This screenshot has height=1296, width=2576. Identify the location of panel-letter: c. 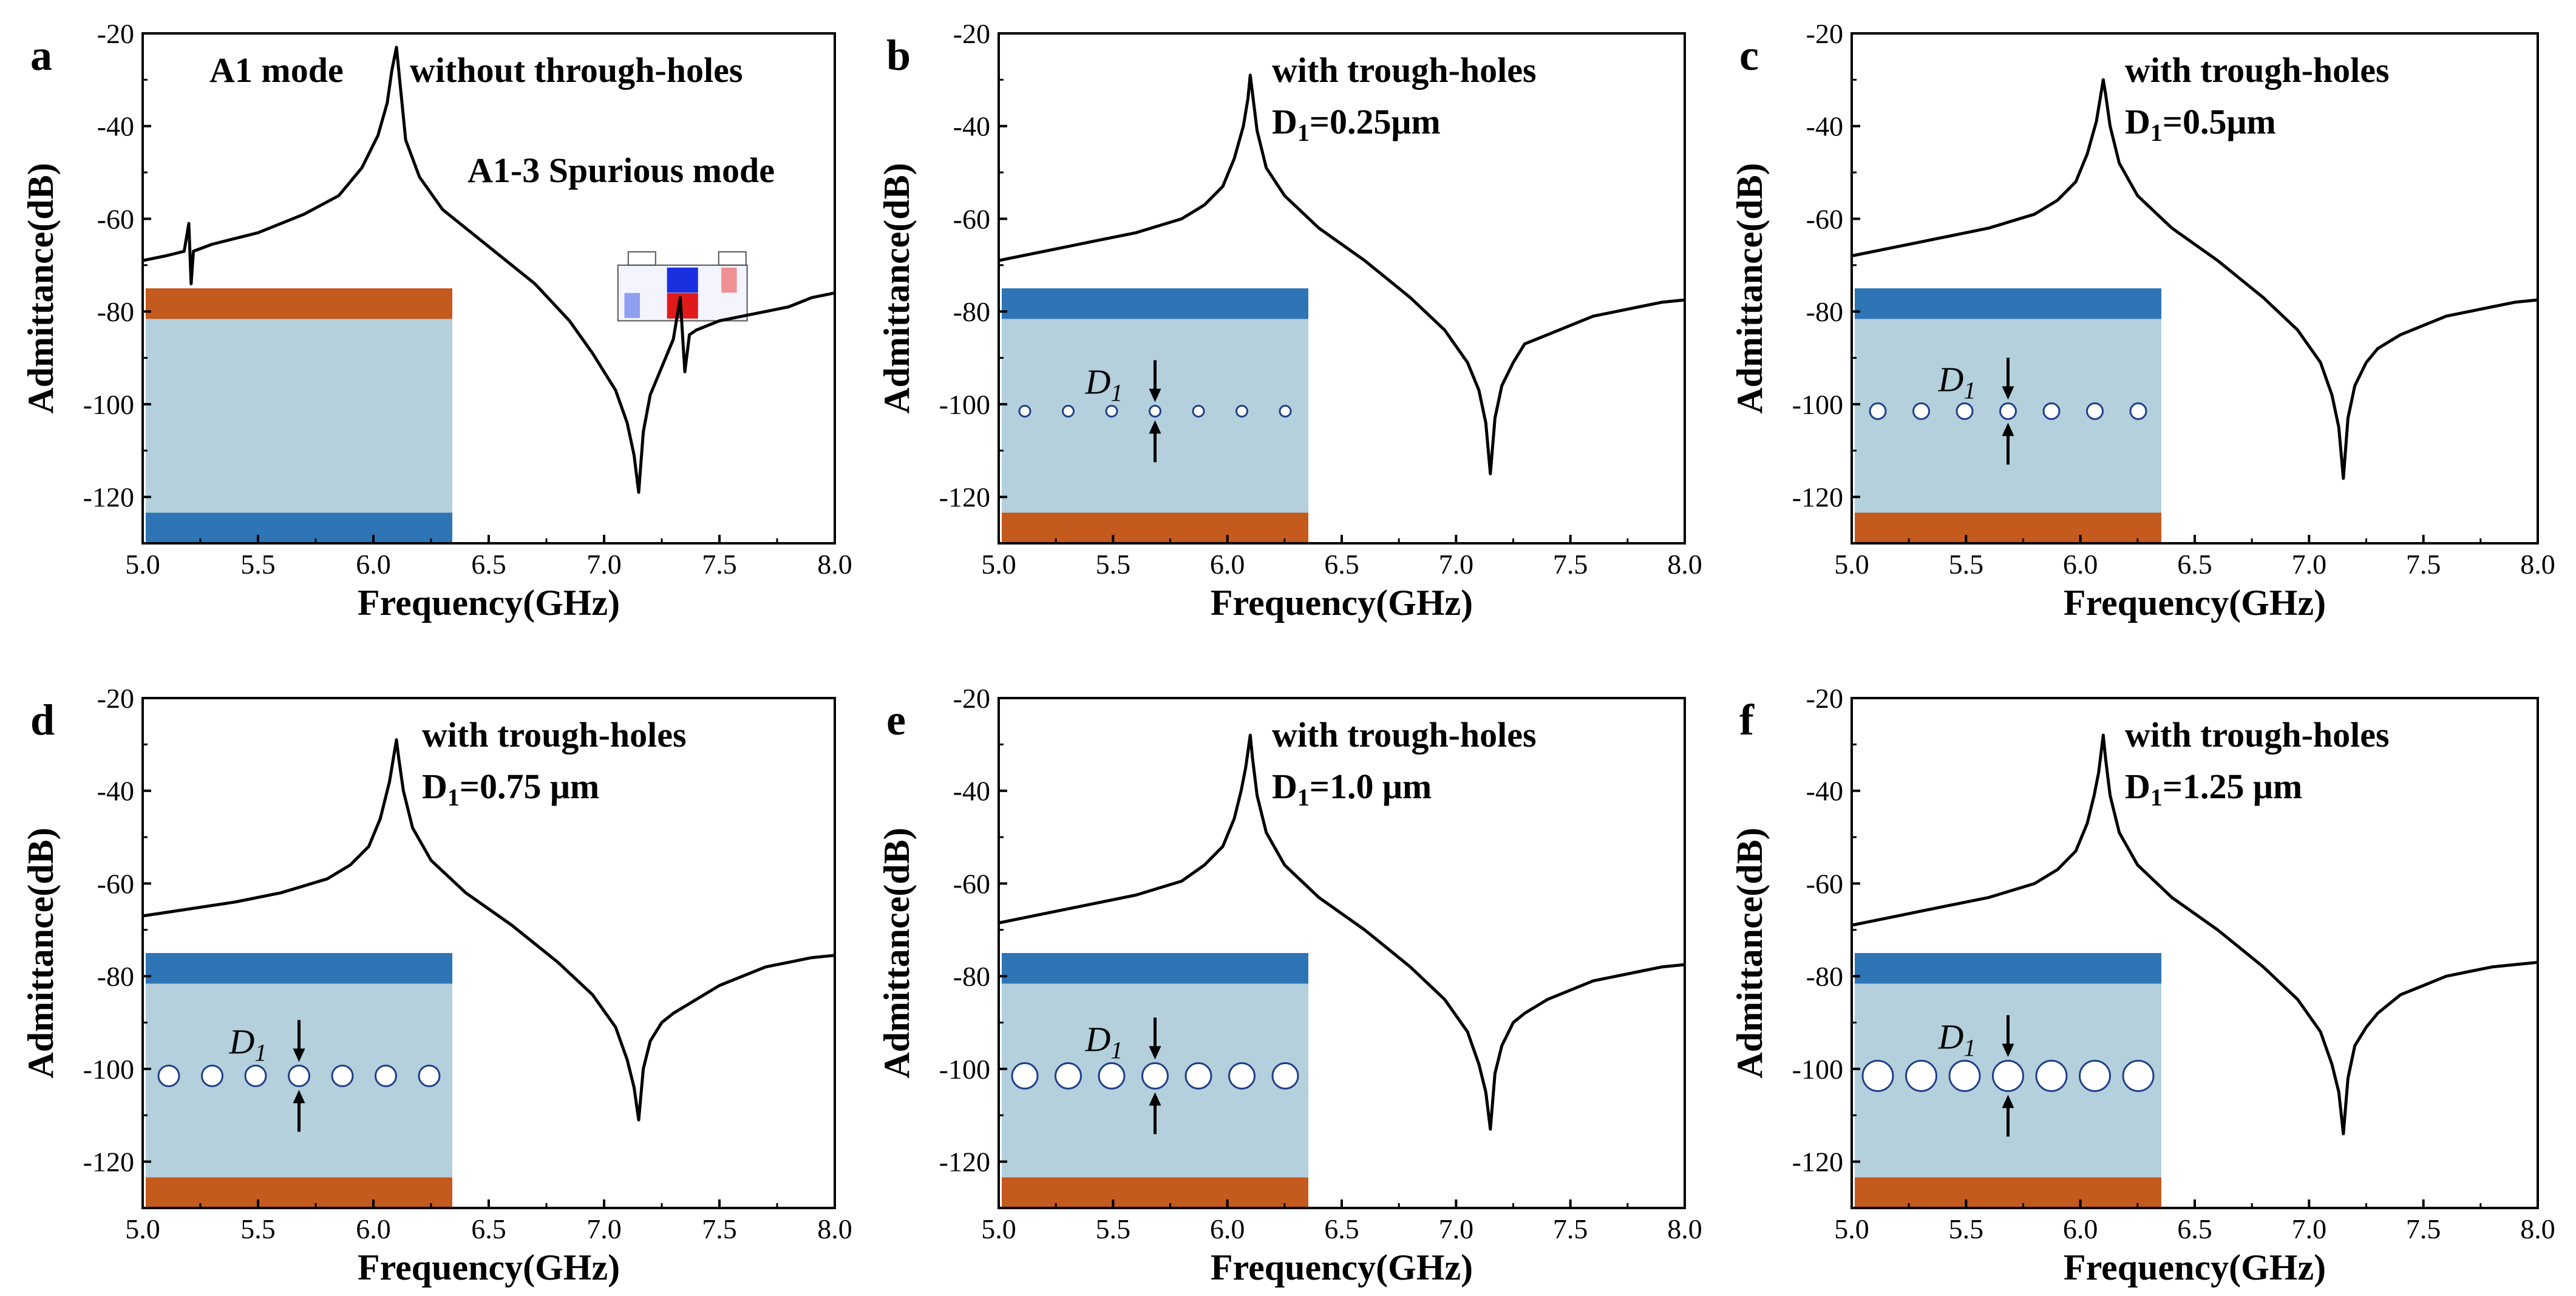
(1749, 55).